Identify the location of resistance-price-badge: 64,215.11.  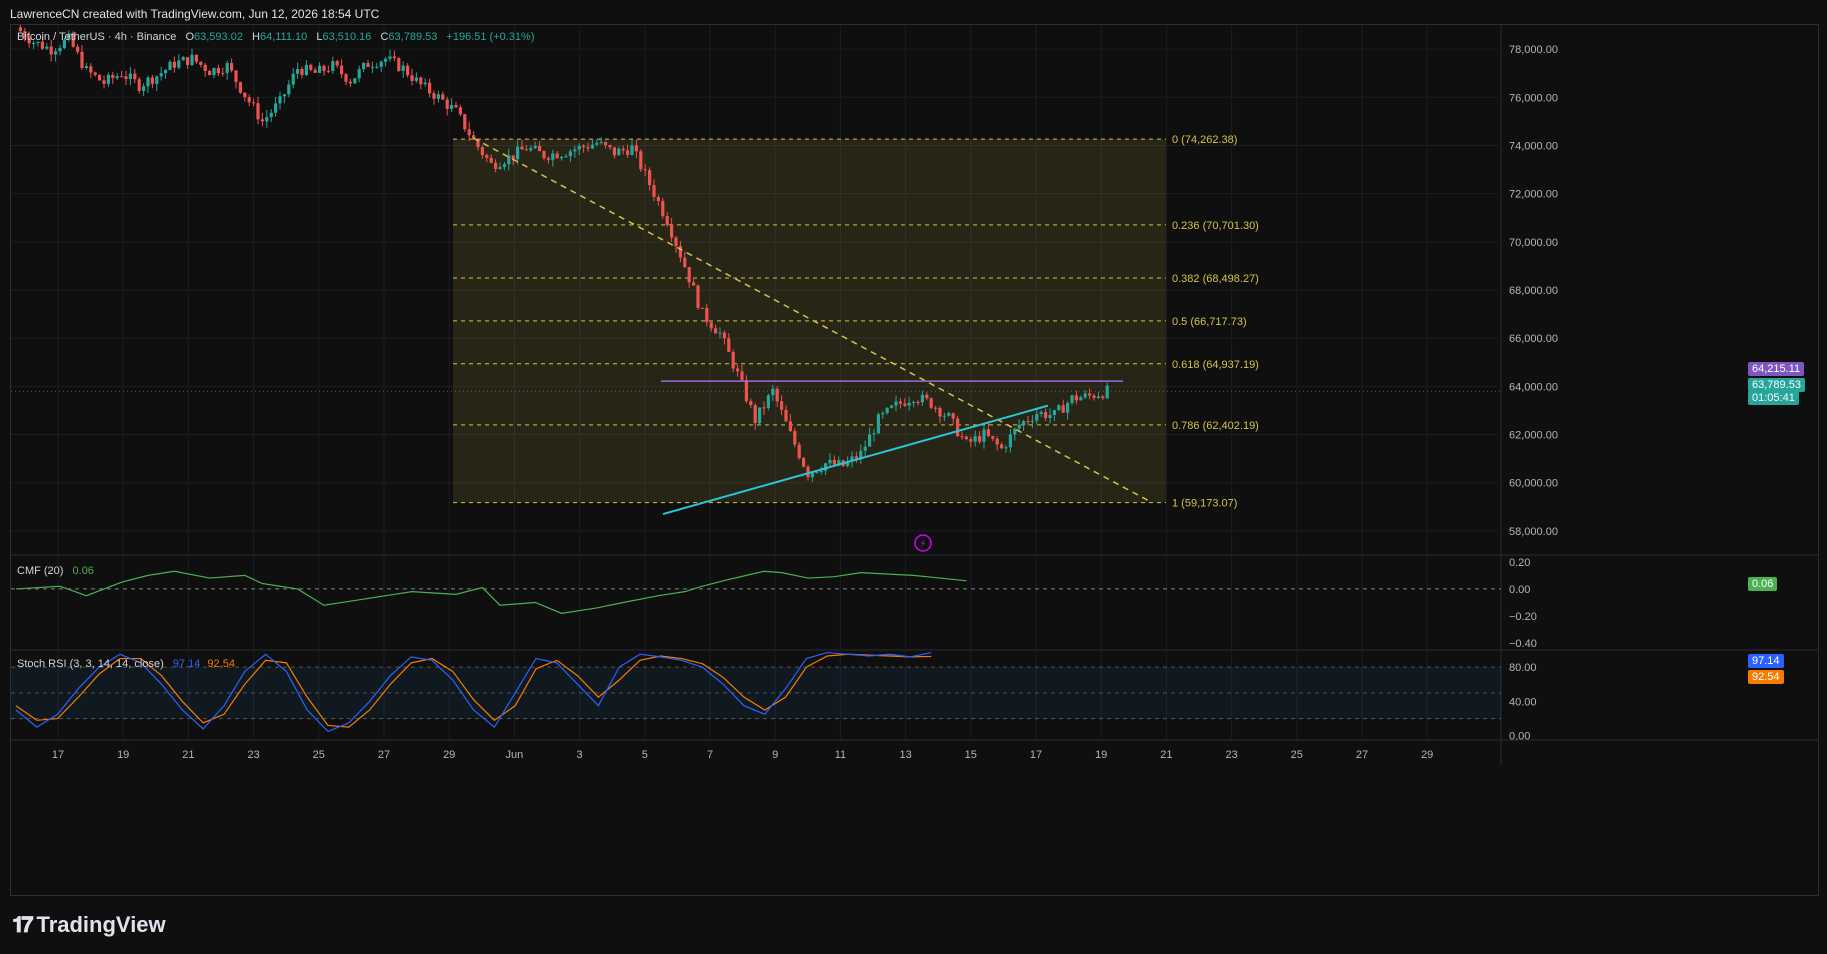
(1776, 369).